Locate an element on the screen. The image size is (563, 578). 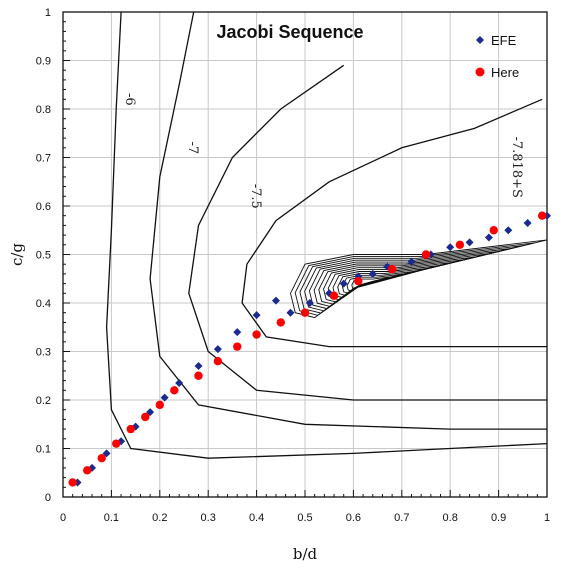
legend-label: EFE is located at coordinates (504, 40).